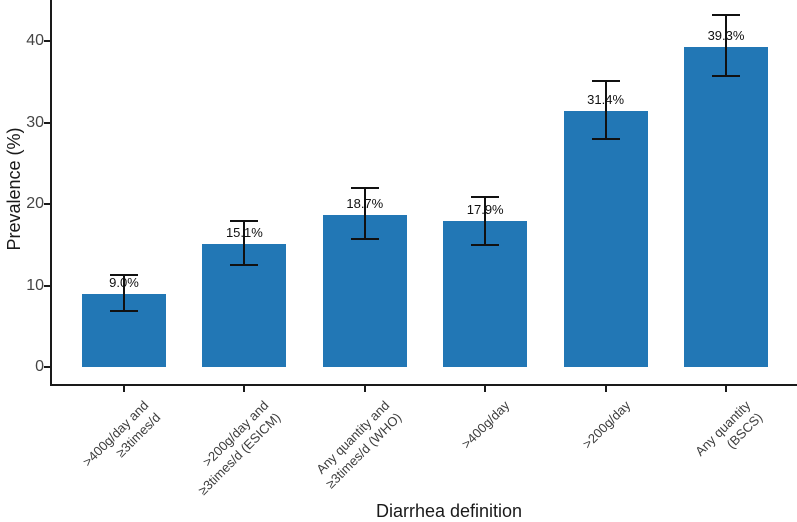 This screenshot has width=797, height=522. I want to click on bar-value-label: 9.0%, so click(124, 282).